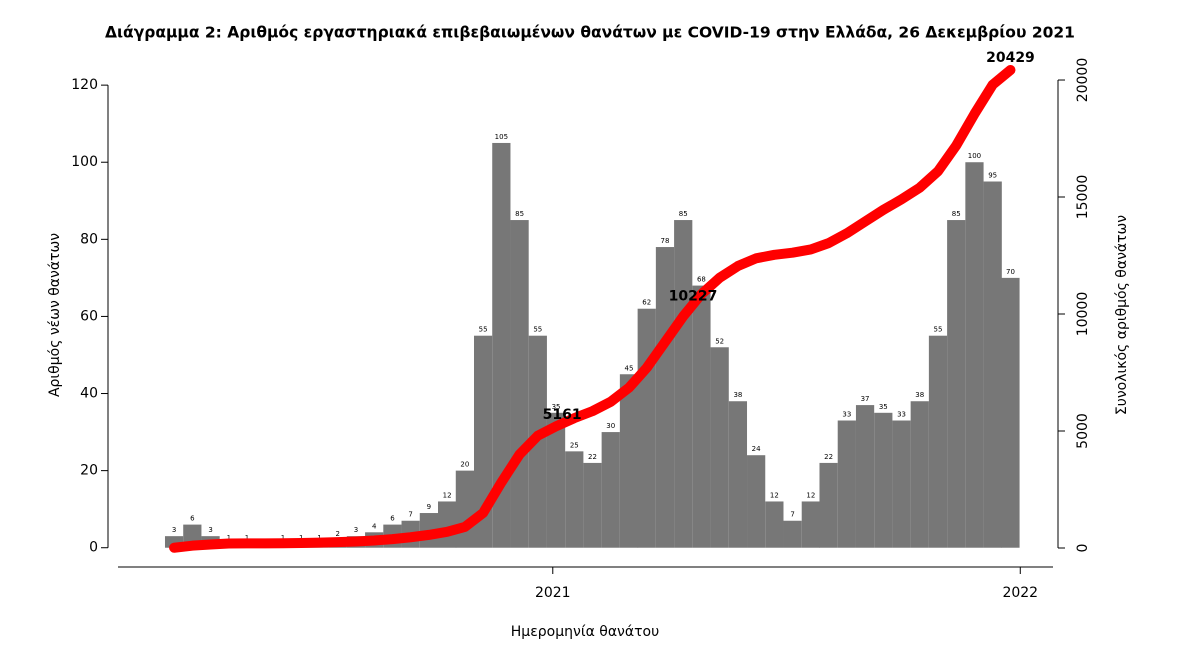 This screenshot has height=663, width=1194. Describe the element at coordinates (719, 341) in the screenshot. I see `bar-value-label: 52` at that location.